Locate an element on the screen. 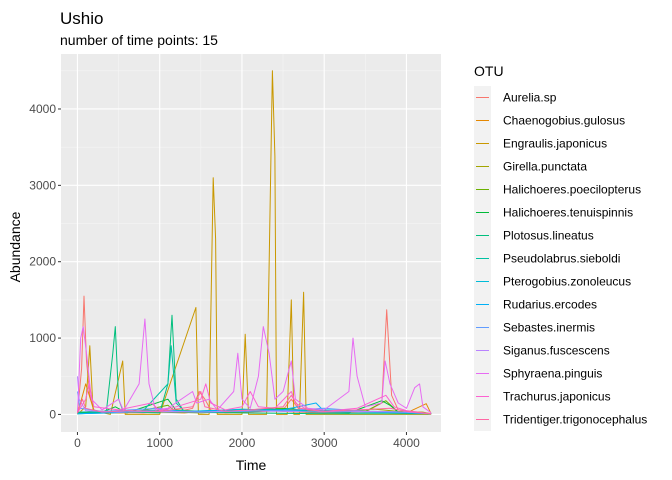 The width and height of the screenshot is (672, 480). x-tick-label: 1000 is located at coordinates (159, 443).